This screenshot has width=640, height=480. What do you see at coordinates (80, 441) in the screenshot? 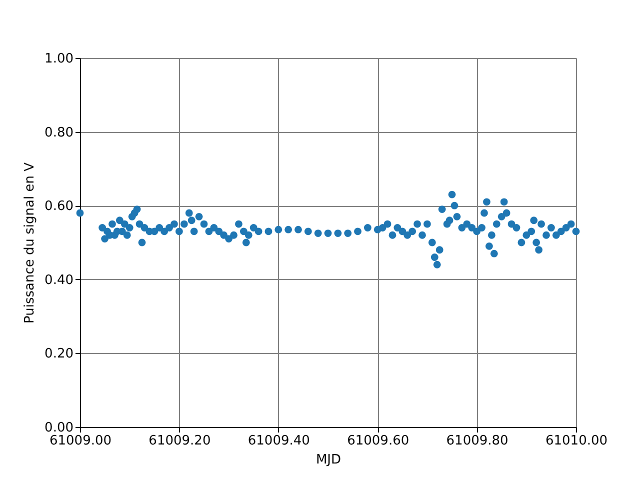
I see `x-tick-label: 61009.00` at bounding box center [80, 441].